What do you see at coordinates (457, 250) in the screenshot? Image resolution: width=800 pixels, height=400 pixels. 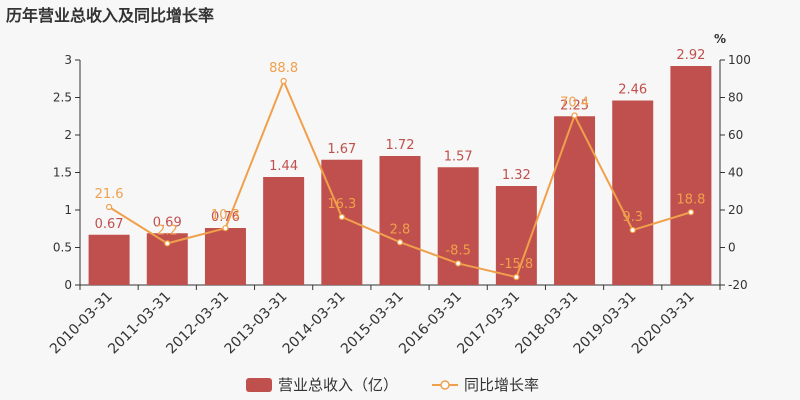 I see `line-value-label: -8.5` at bounding box center [457, 250].